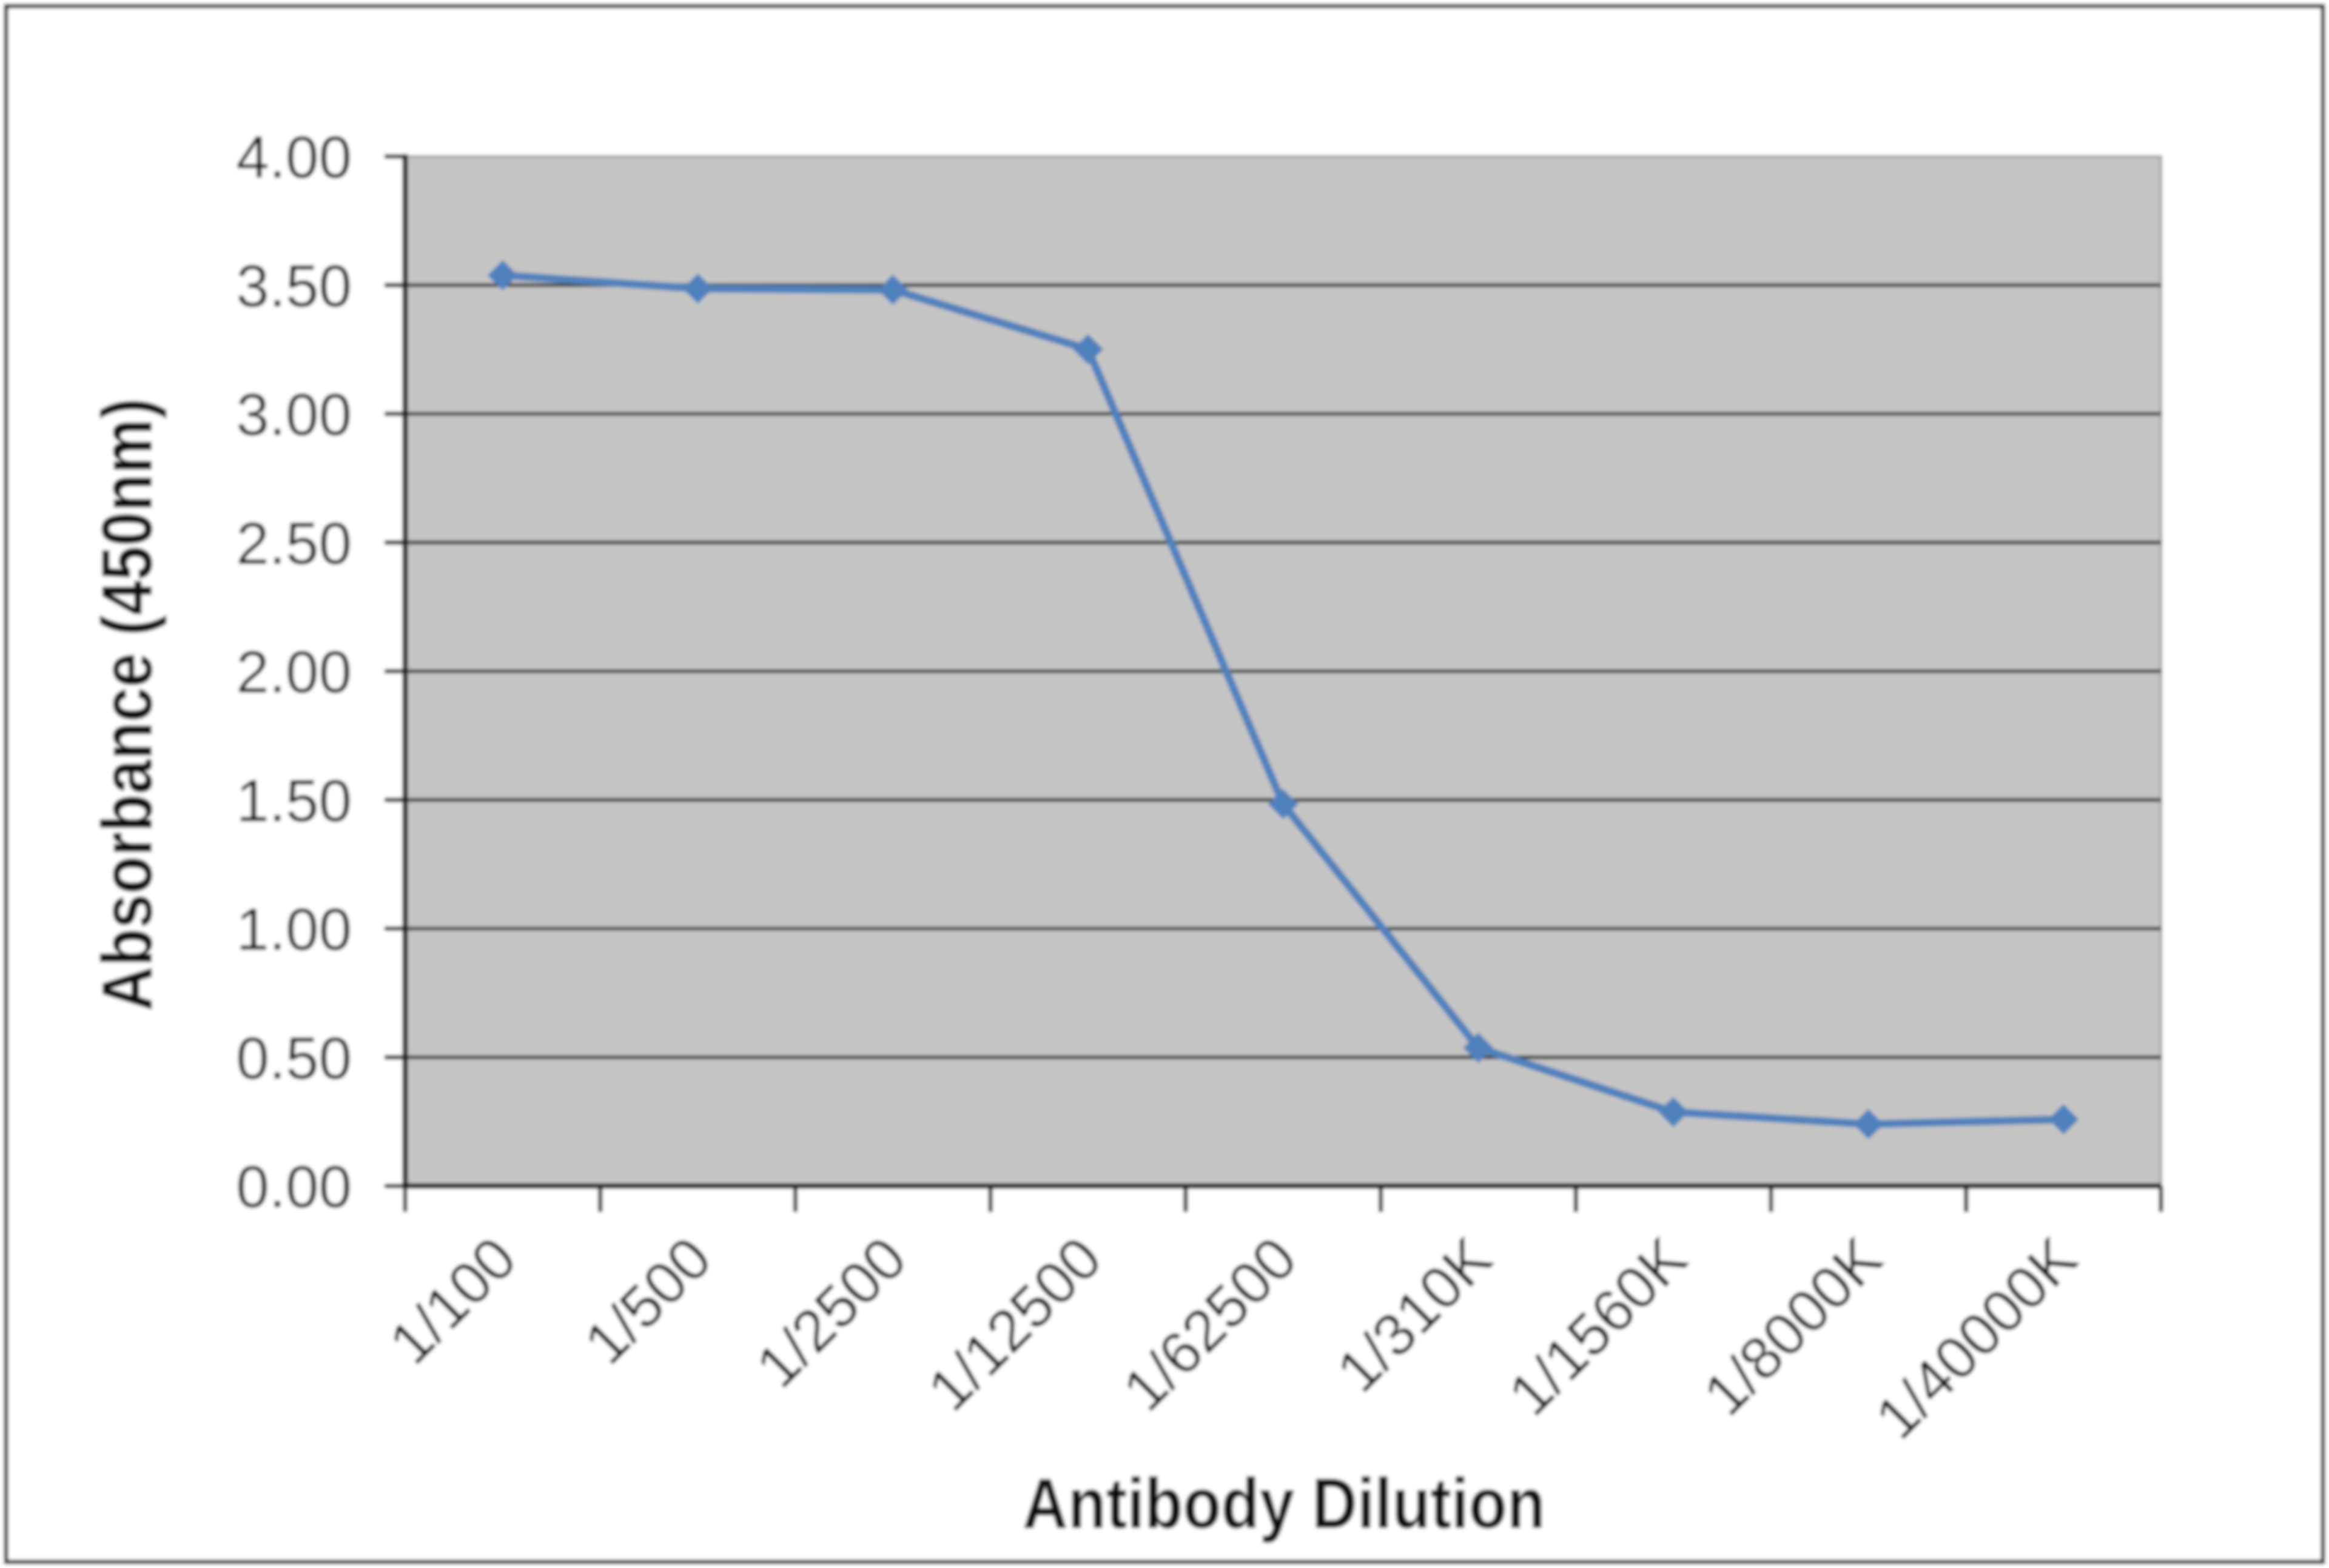 Image resolution: width=2329 pixels, height=1568 pixels. Describe the element at coordinates (294, 929) in the screenshot. I see `svg-text: 1.00` at that location.